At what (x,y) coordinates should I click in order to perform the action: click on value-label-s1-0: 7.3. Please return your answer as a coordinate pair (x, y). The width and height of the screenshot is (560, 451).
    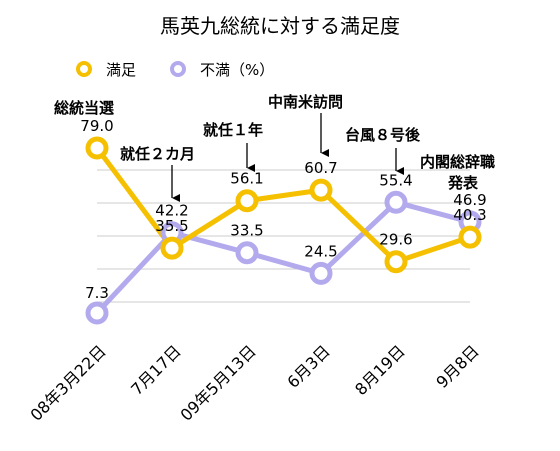
    Looking at the image, I should click on (97, 293).